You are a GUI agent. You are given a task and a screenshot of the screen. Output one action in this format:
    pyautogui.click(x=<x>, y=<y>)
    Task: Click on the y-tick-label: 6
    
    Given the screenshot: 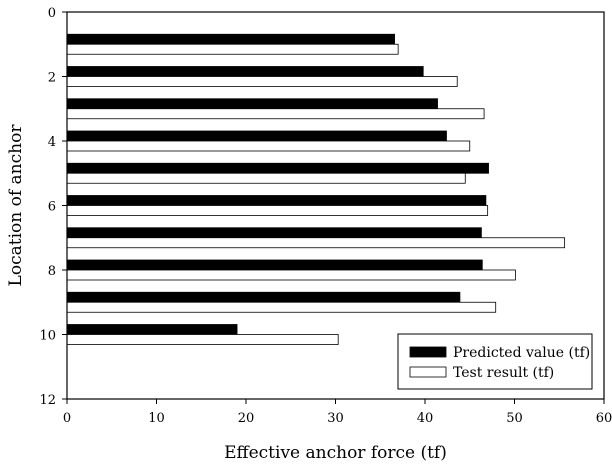 What is the action you would take?
    pyautogui.click(x=52, y=207)
    